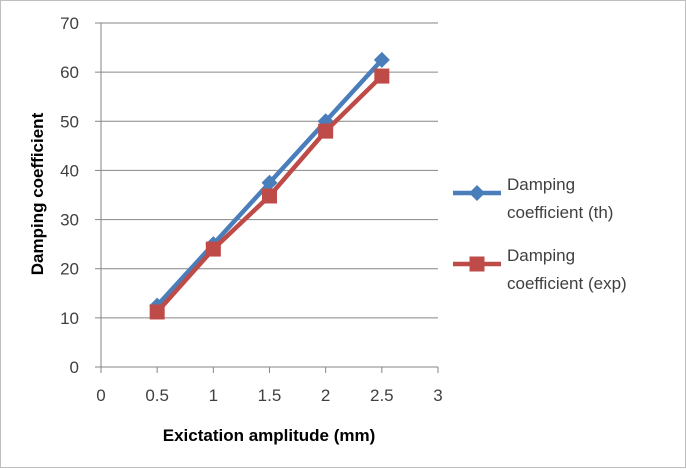 The height and width of the screenshot is (469, 686). I want to click on x-tick-label-0.5: 0.5, so click(157, 395).